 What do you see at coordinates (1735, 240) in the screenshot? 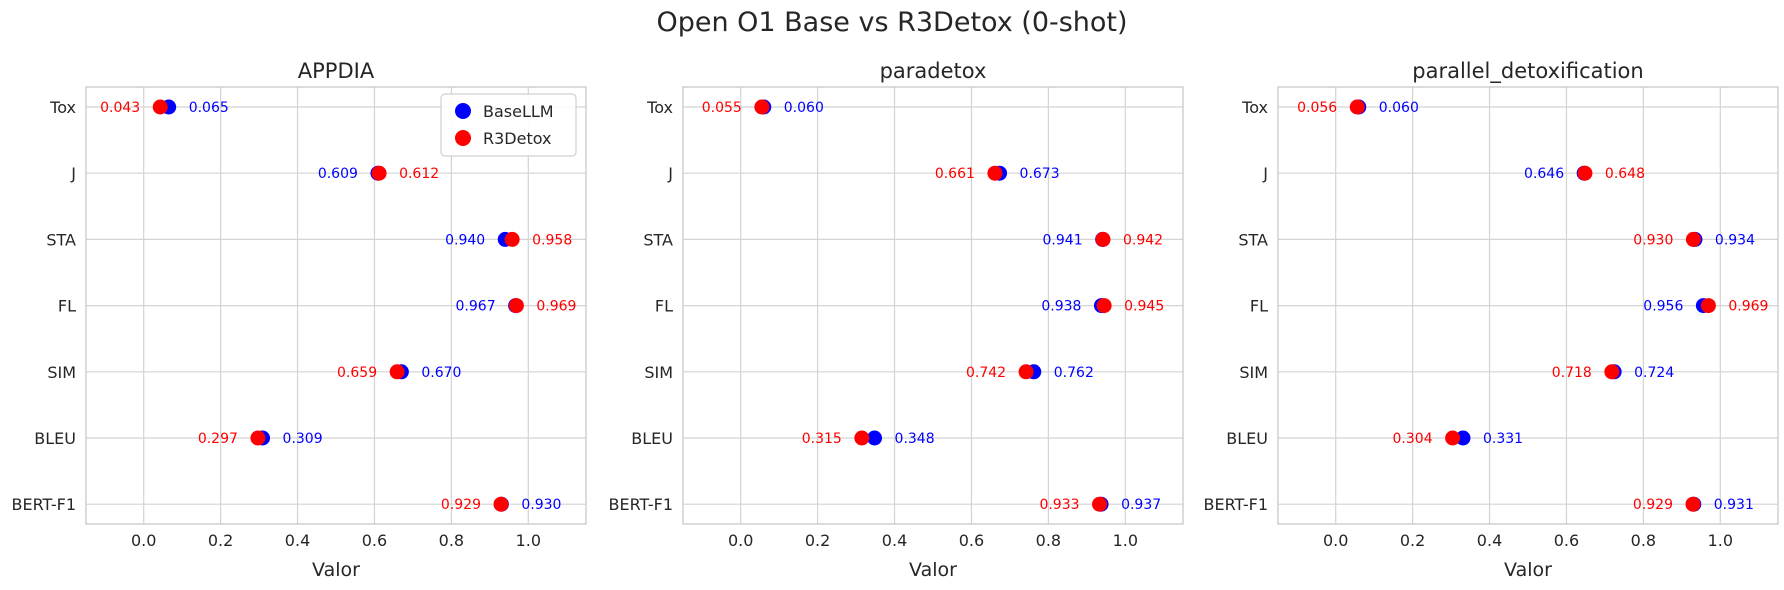
I see `base-value-label: 0.934` at bounding box center [1735, 240].